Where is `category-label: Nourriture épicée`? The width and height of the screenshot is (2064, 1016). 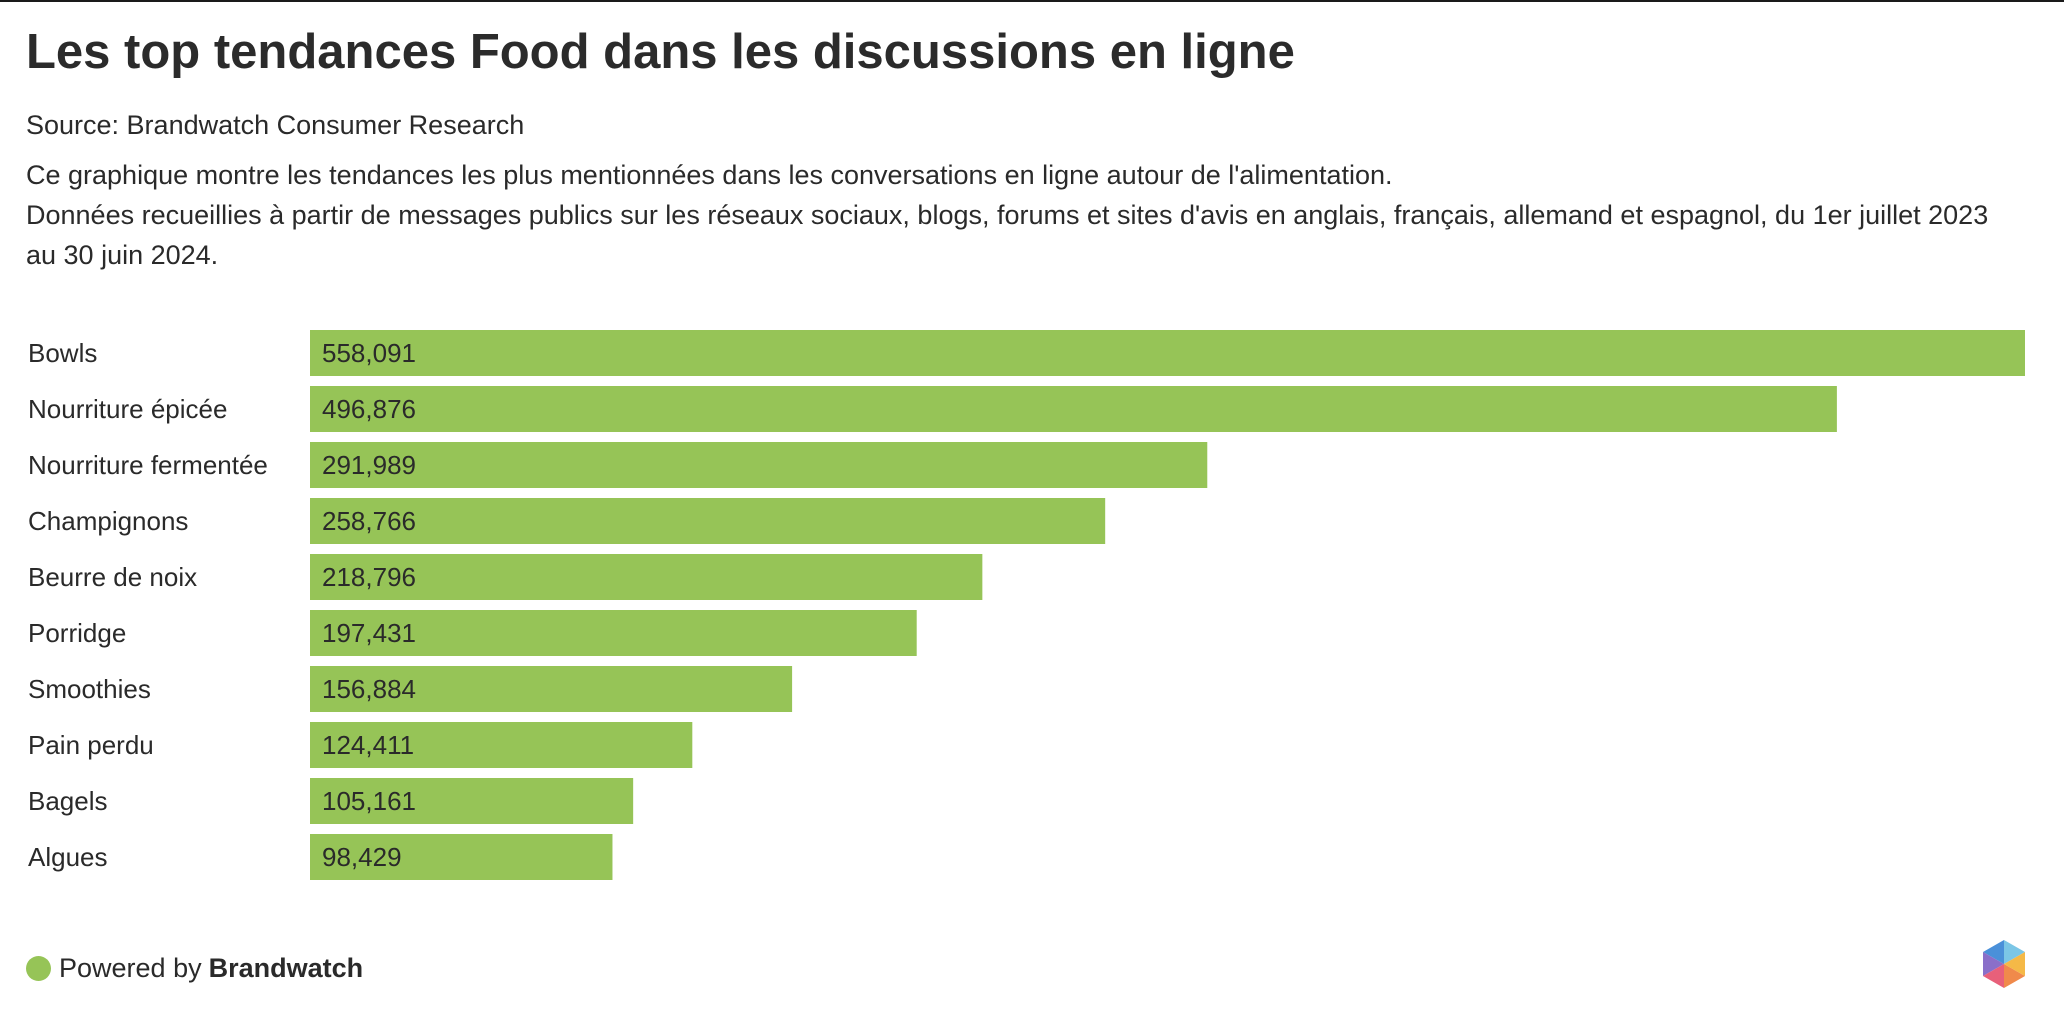 category-label: Nourriture épicée is located at coordinates (127, 409).